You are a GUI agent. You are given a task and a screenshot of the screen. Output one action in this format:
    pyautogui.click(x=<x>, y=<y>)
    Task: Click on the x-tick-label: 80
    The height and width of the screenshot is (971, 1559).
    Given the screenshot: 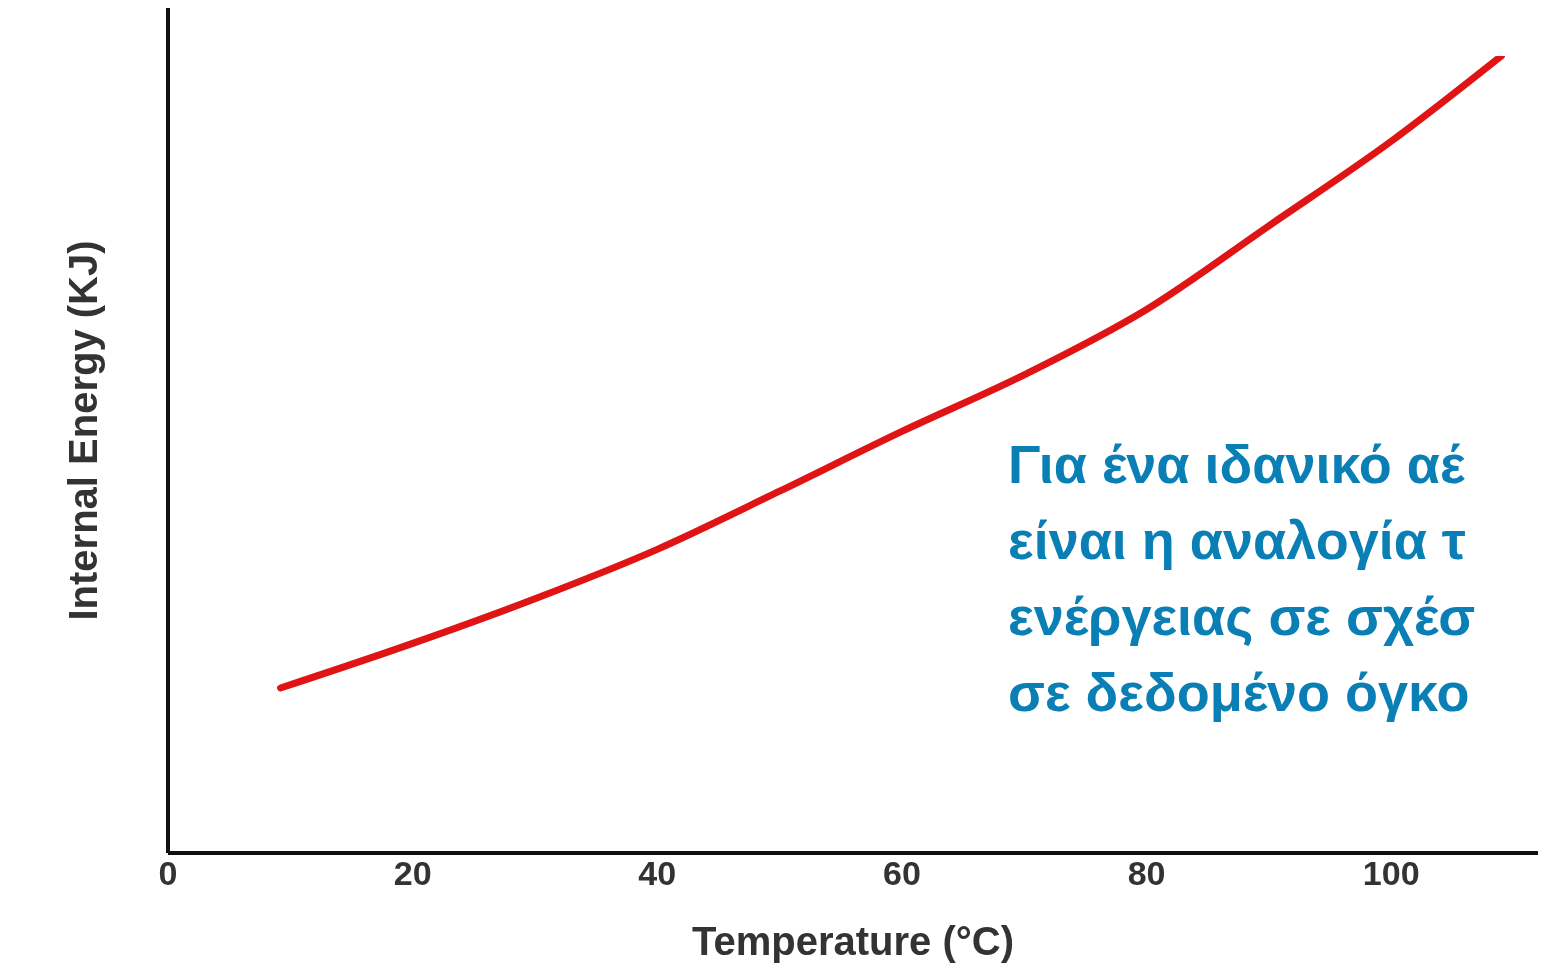 What is the action you would take?
    pyautogui.click(x=1146, y=873)
    